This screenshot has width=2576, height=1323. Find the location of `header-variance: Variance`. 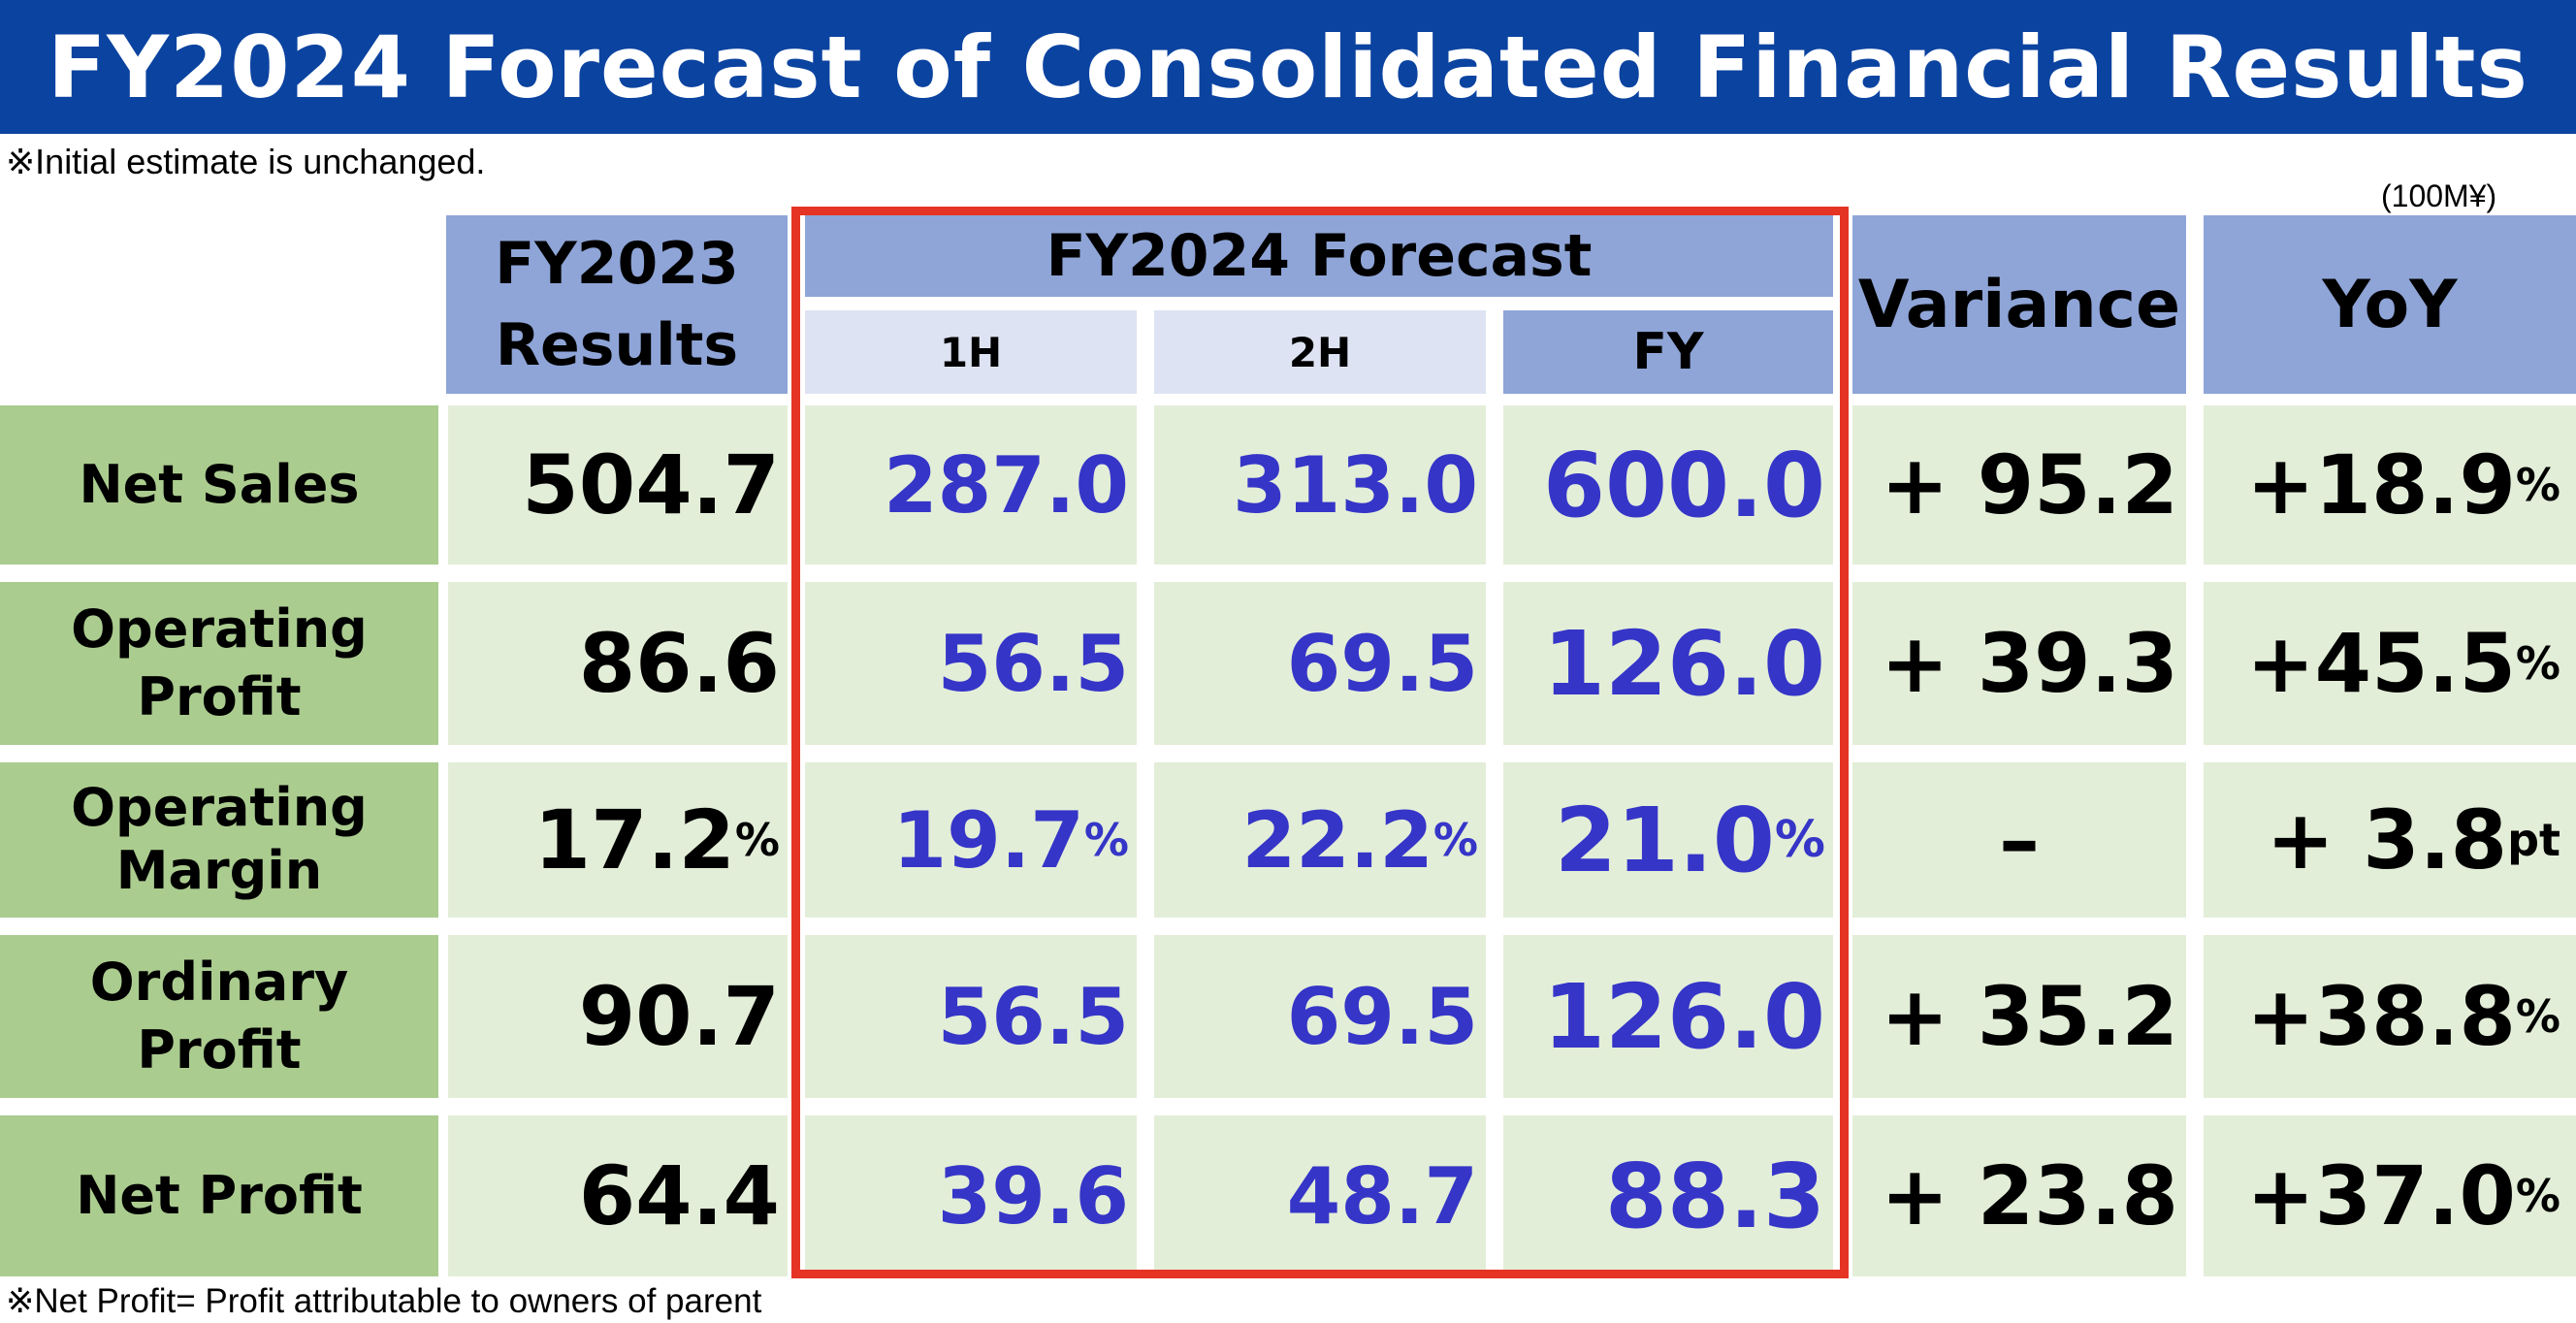

header-variance: Variance is located at coordinates (2019, 304).